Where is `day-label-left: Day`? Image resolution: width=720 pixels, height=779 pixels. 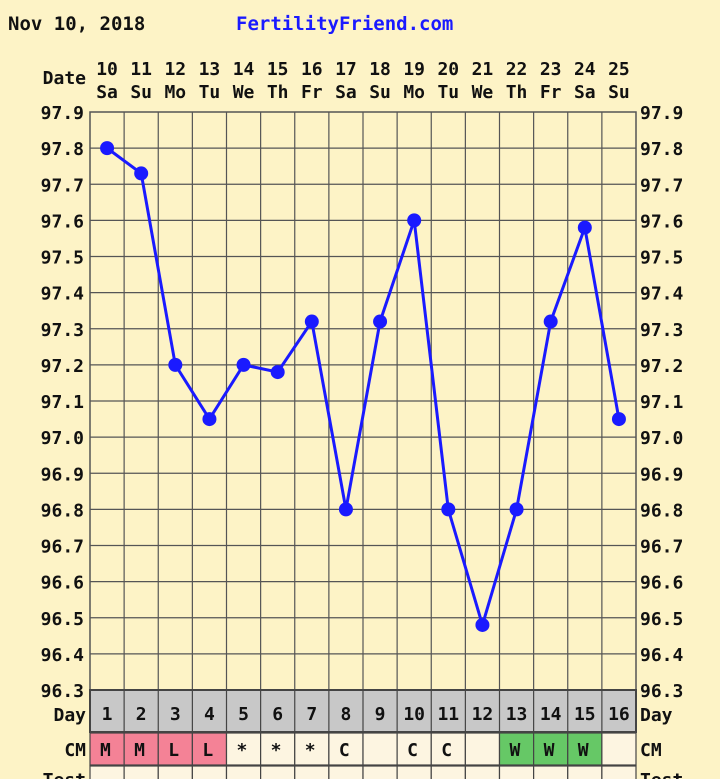
day-label-left: Day is located at coordinates (69, 715).